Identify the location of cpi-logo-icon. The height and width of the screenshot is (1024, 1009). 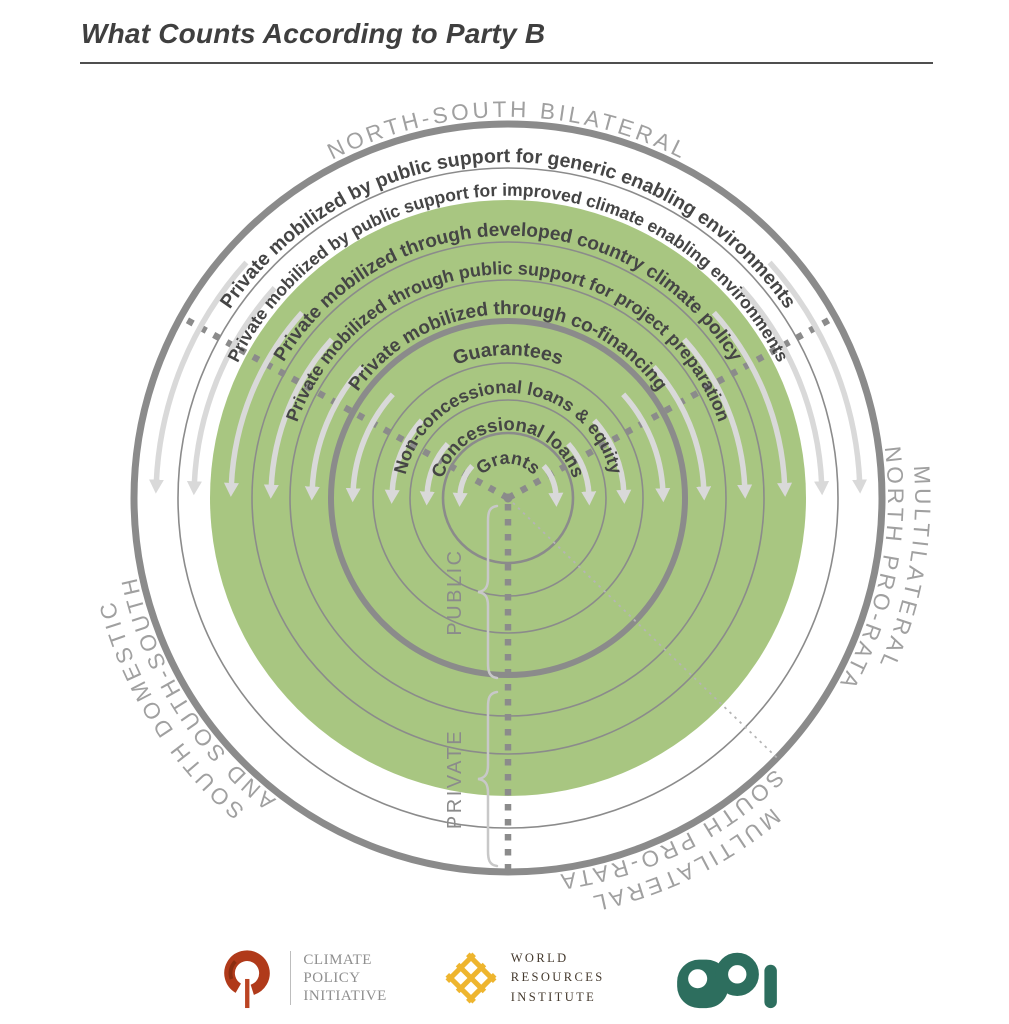
(247, 979).